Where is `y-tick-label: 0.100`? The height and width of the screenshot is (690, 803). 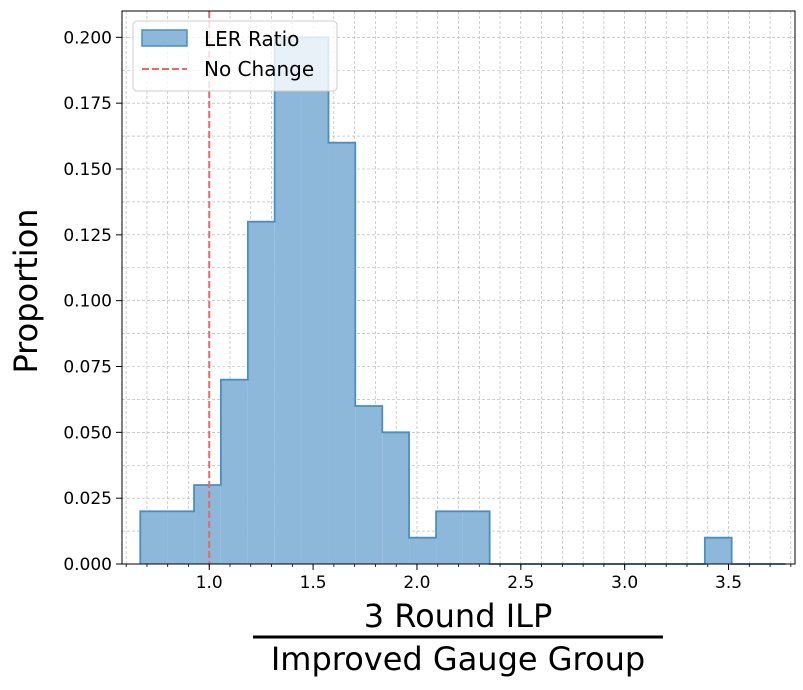 y-tick-label: 0.100 is located at coordinates (87, 302).